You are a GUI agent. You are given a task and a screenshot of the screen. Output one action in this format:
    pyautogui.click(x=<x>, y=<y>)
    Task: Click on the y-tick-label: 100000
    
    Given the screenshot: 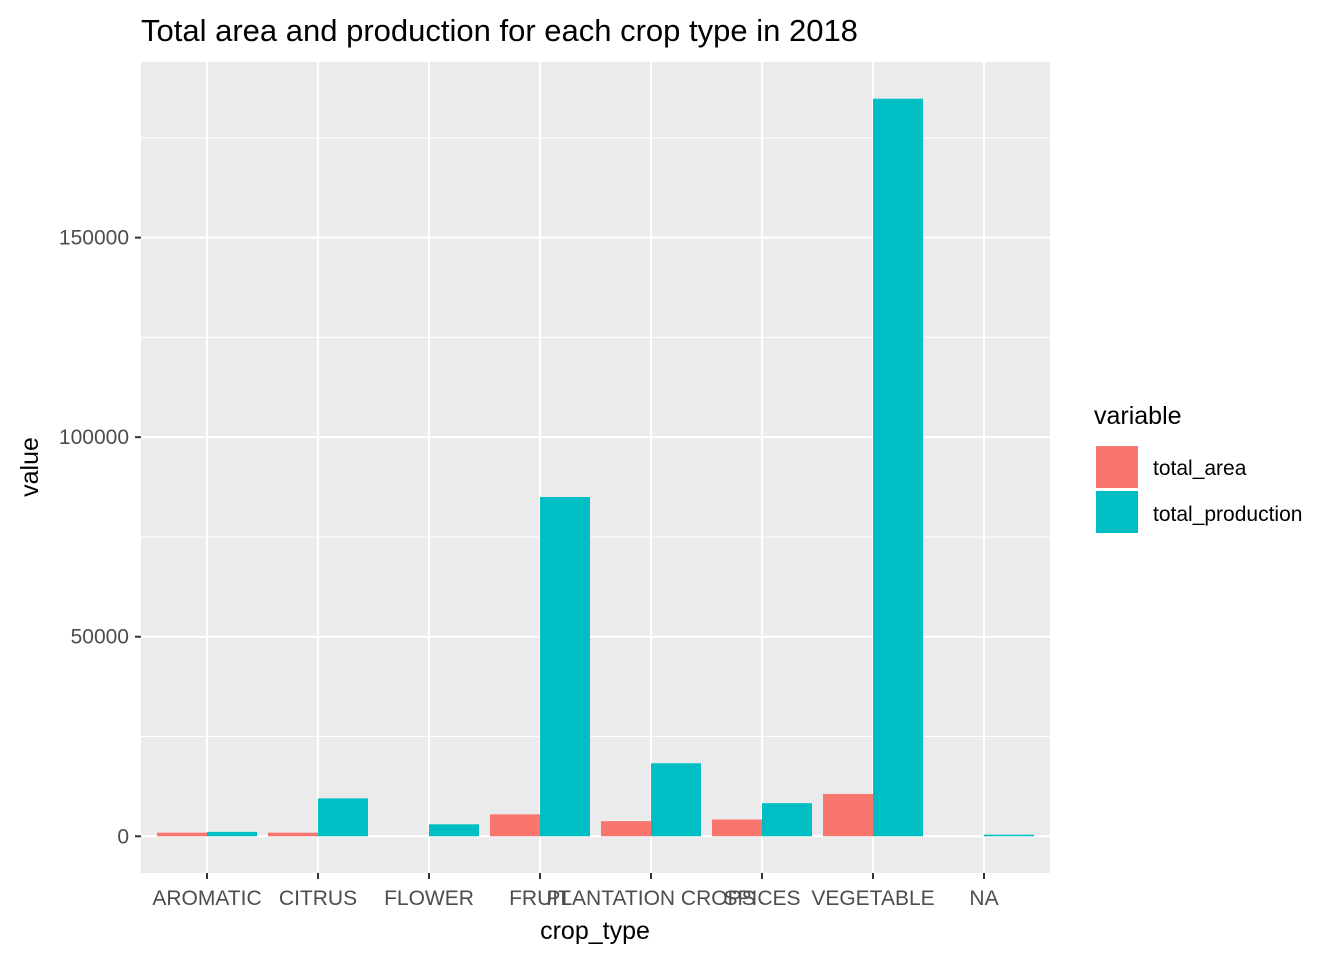 What is the action you would take?
    pyautogui.click(x=94, y=437)
    